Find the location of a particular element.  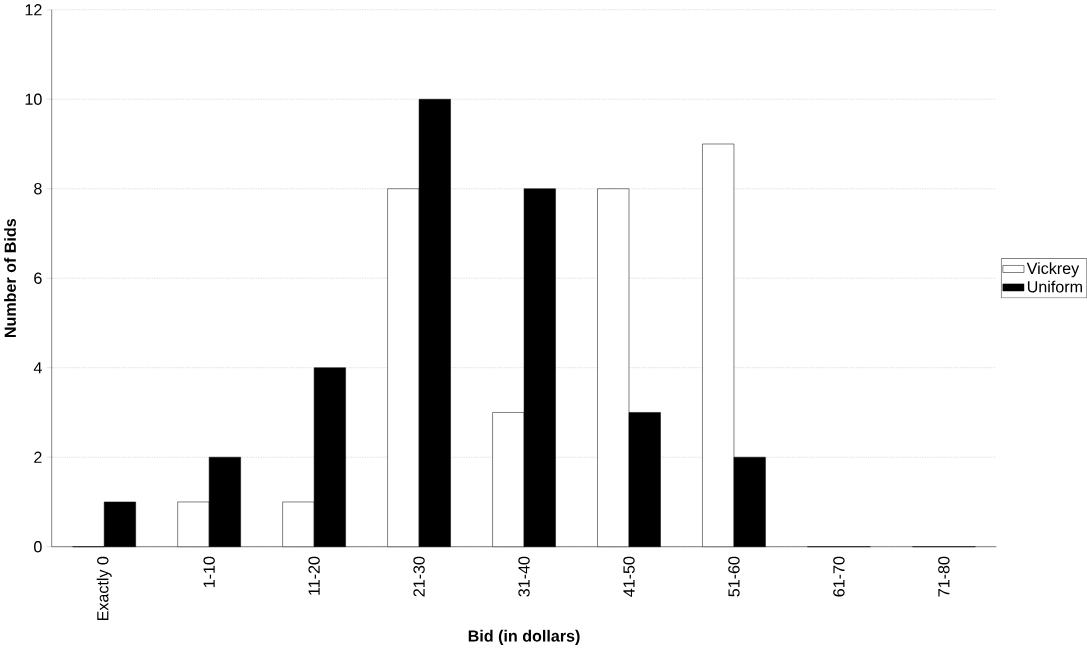

x-tick-label: 61-70 is located at coordinates (839, 576).